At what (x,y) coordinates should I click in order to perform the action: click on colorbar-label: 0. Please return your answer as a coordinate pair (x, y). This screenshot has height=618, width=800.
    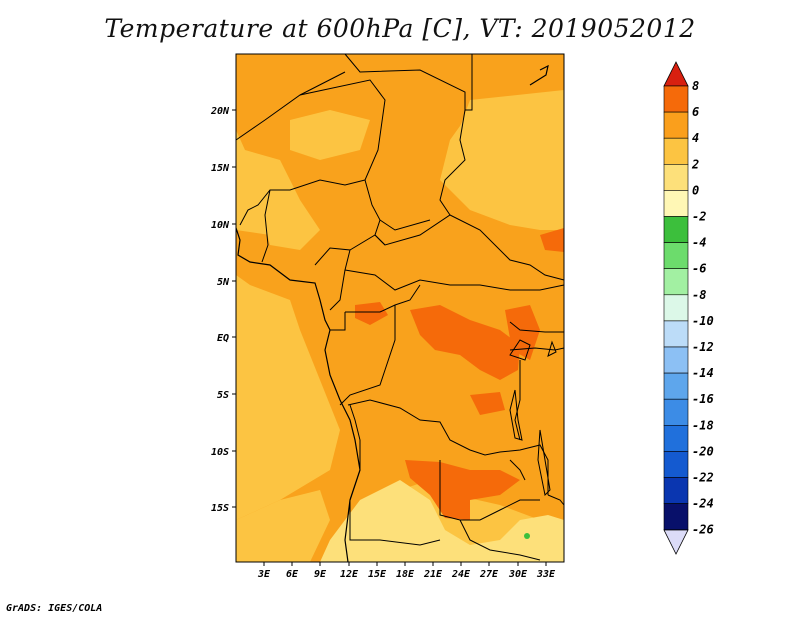
    Looking at the image, I should click on (695, 190).